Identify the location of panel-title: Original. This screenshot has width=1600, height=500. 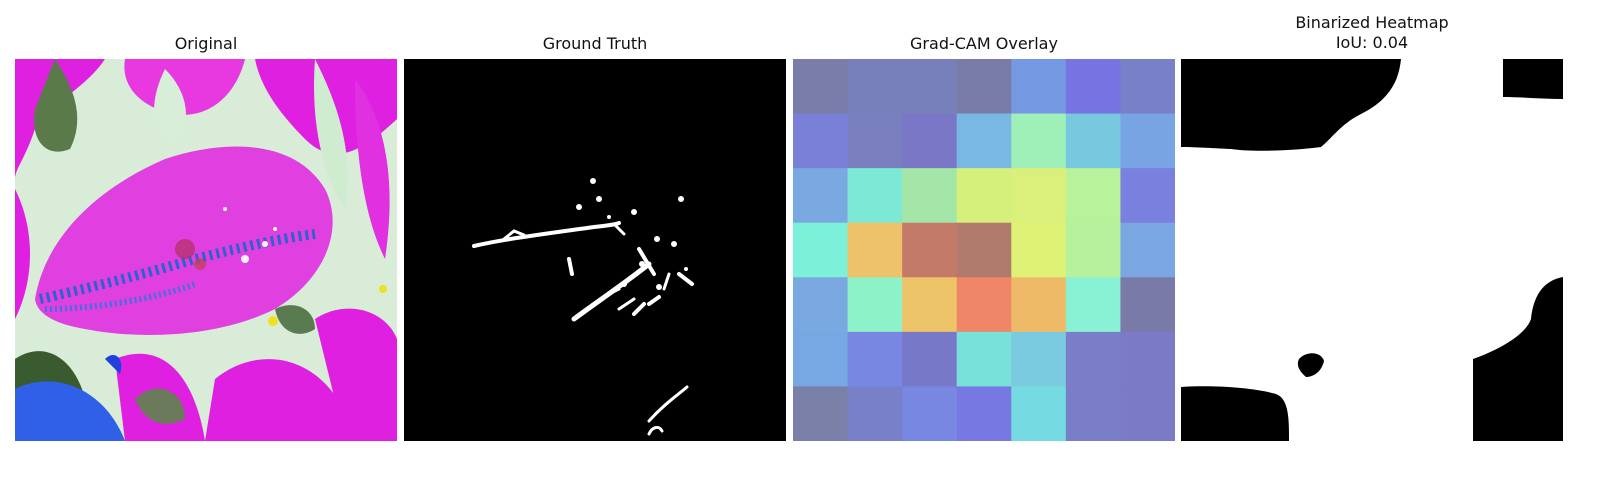
(206, 43).